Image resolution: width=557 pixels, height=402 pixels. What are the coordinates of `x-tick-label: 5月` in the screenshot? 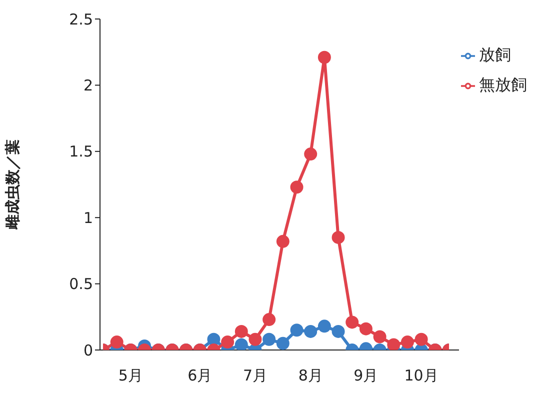 It's located at (130, 375).